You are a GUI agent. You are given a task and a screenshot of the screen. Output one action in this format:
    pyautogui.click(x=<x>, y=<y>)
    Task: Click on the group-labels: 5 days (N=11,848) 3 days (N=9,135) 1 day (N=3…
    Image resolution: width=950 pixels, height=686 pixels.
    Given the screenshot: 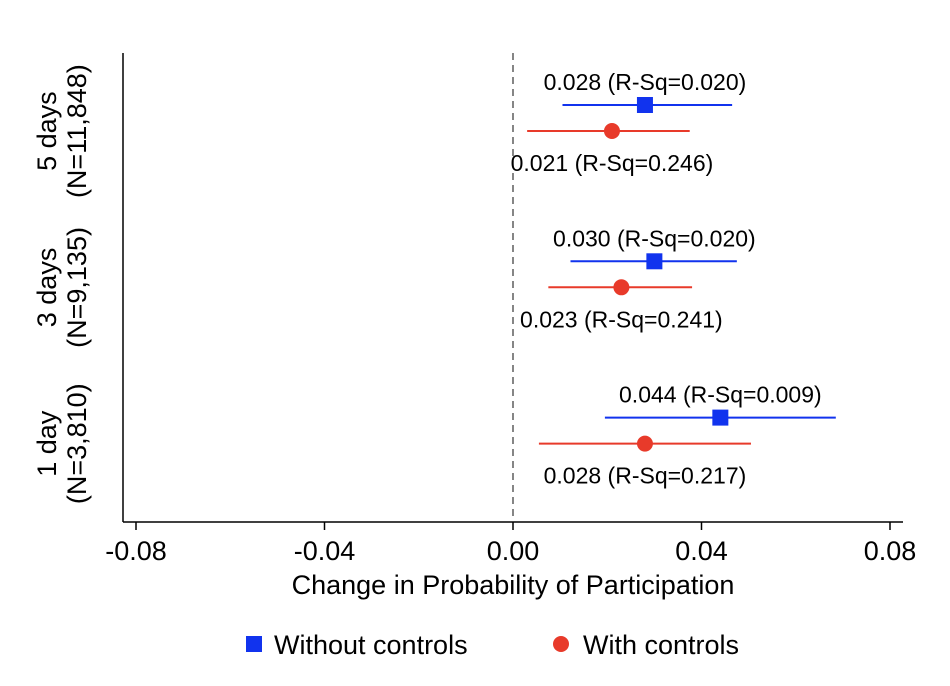 What is the action you would take?
    pyautogui.click(x=62, y=284)
    